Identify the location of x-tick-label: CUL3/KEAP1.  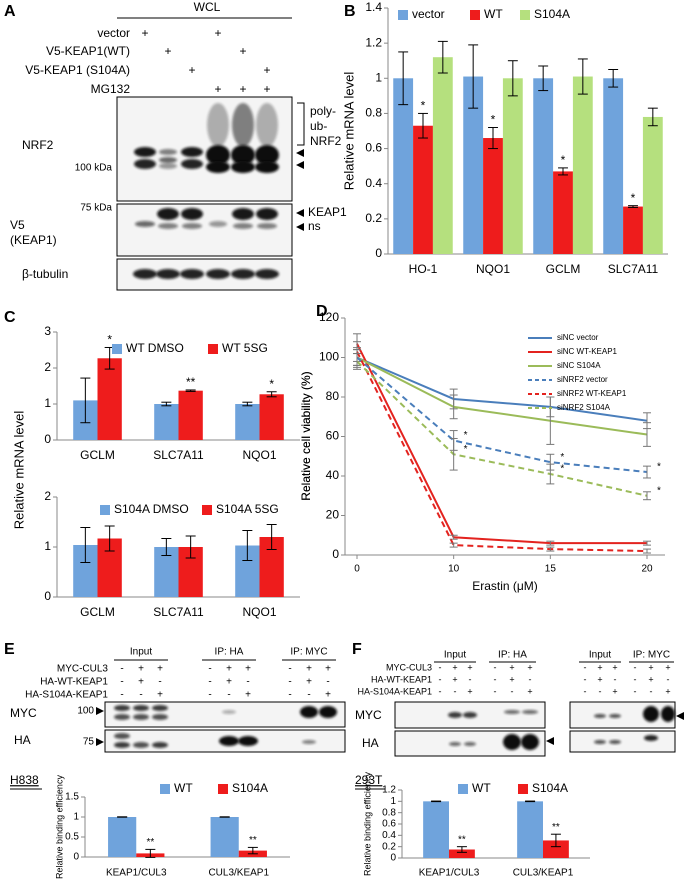
(543, 873).